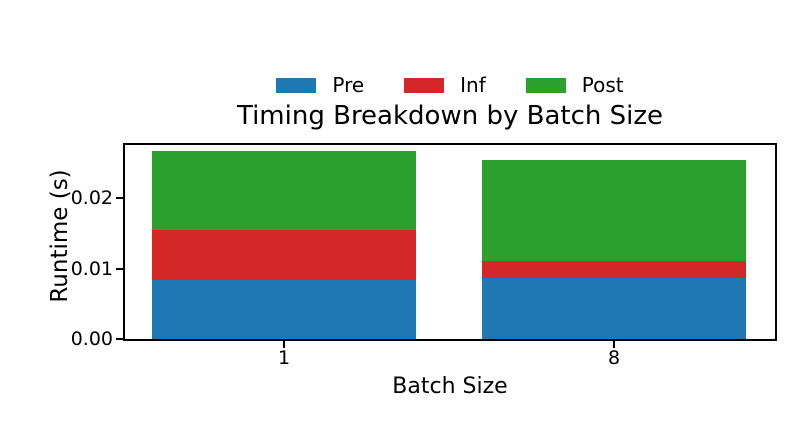  I want to click on legend-label: Post, so click(602, 85).